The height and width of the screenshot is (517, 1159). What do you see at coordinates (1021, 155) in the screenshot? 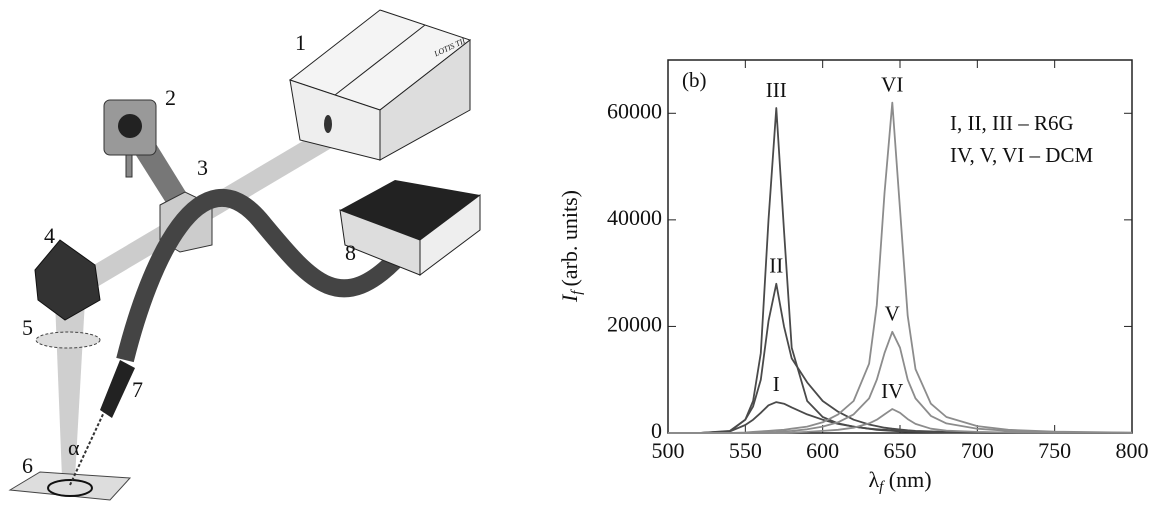
I see `annotation: IV, V, VI – DCM` at bounding box center [1021, 155].